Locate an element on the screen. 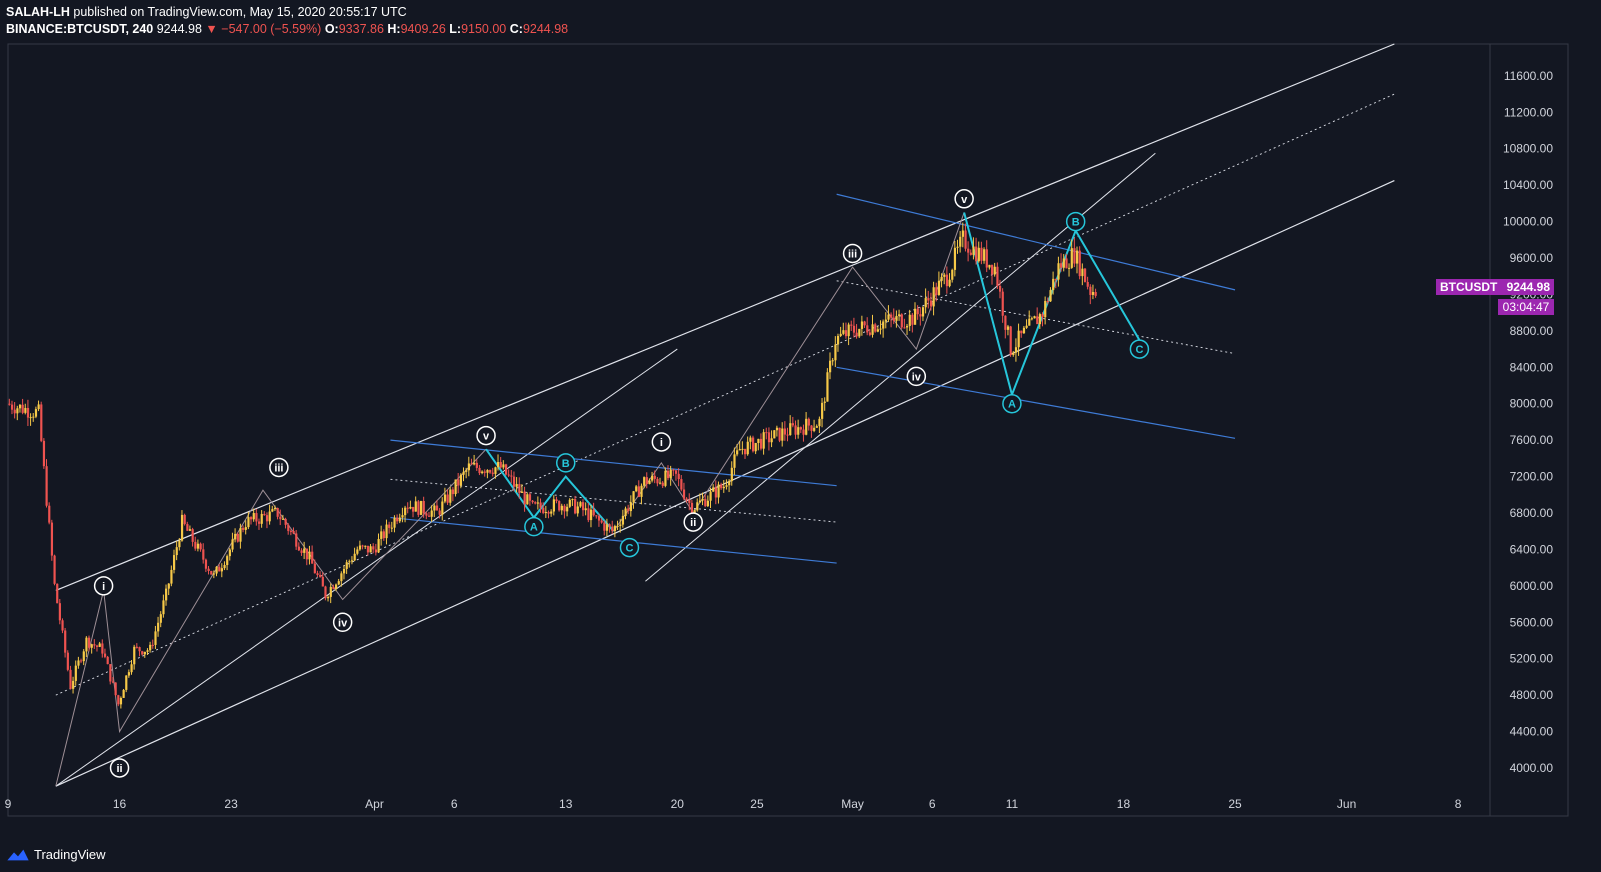 The image size is (1601, 872). last-price: 9244.98 is located at coordinates (179, 29).